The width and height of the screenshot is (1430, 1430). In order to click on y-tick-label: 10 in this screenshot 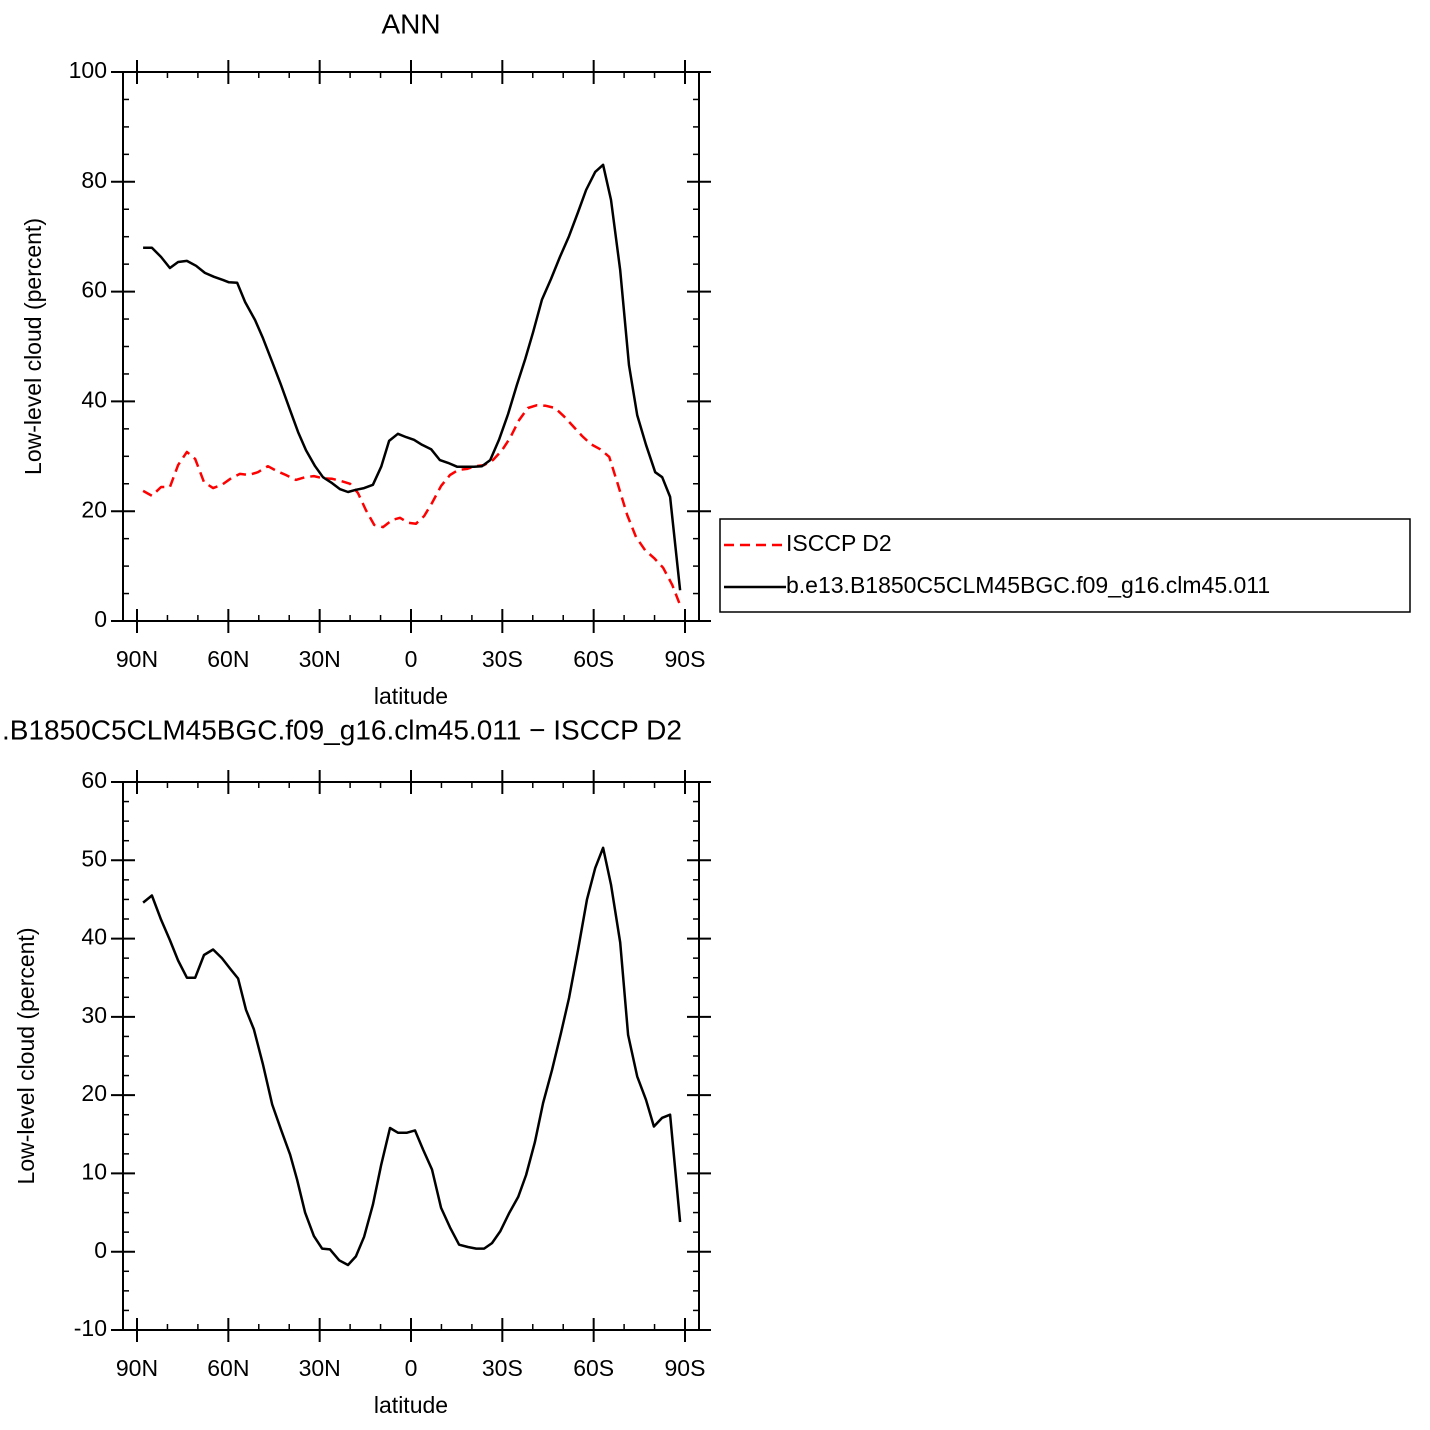, I will do `click(94, 1172)`.